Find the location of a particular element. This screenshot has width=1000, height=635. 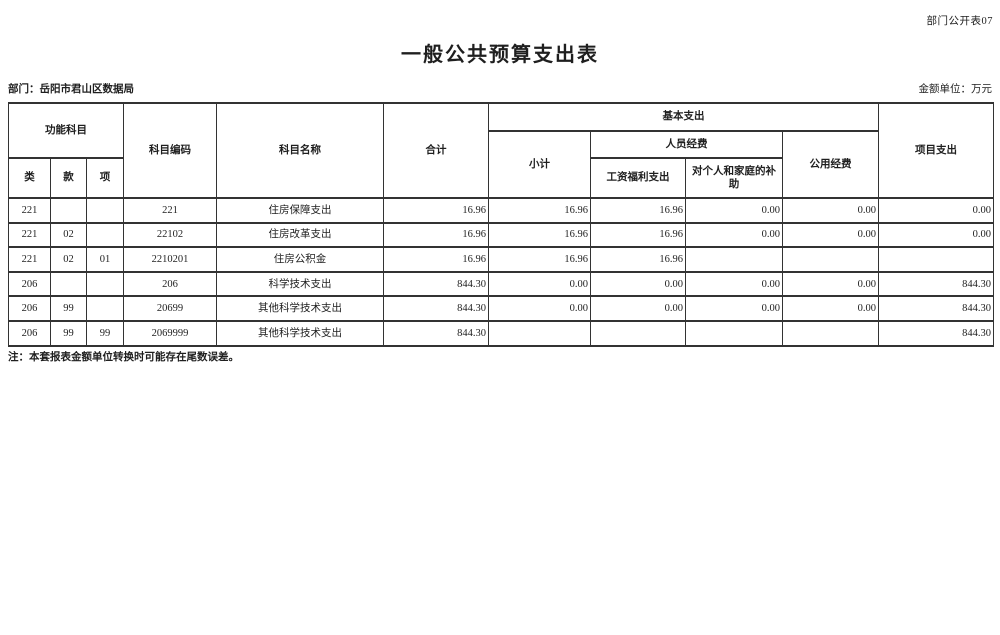

header-section: 款 is located at coordinates (68, 178).